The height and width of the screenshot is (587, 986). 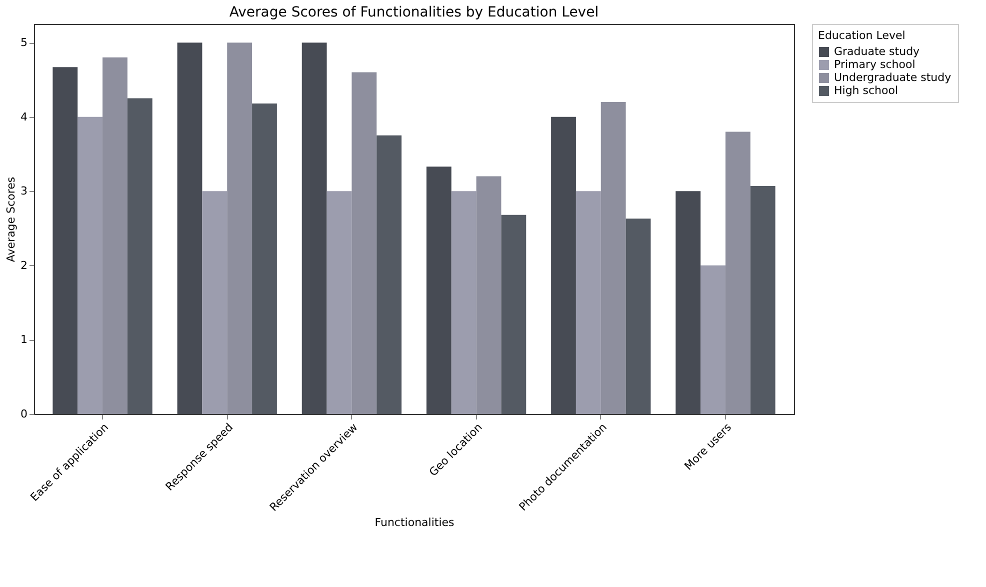 What do you see at coordinates (24, 265) in the screenshot?
I see `y-tick-label: 2` at bounding box center [24, 265].